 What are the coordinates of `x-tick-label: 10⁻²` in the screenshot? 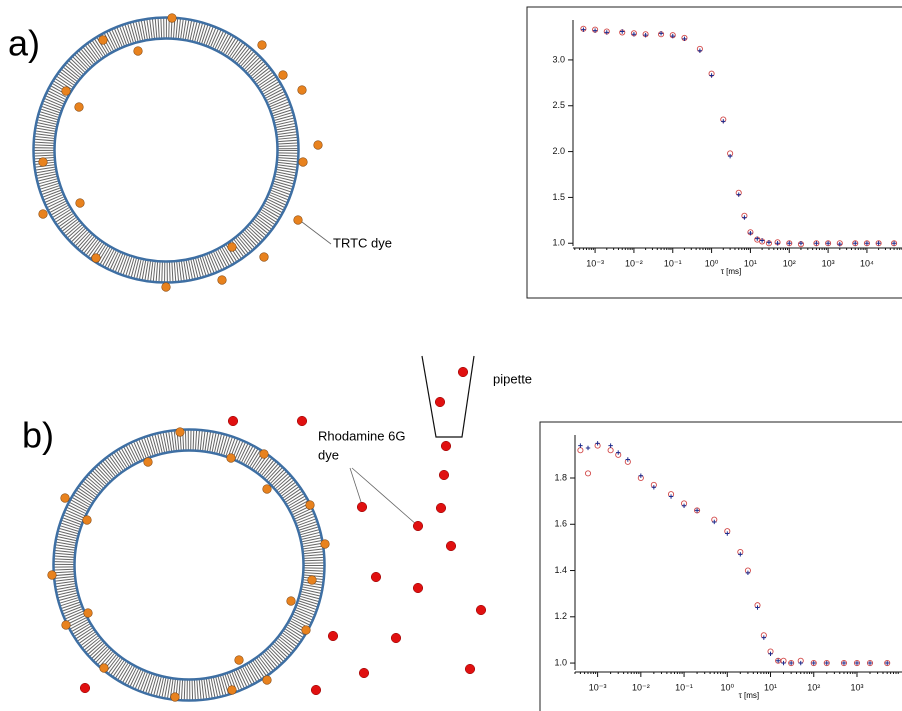 It's located at (634, 263).